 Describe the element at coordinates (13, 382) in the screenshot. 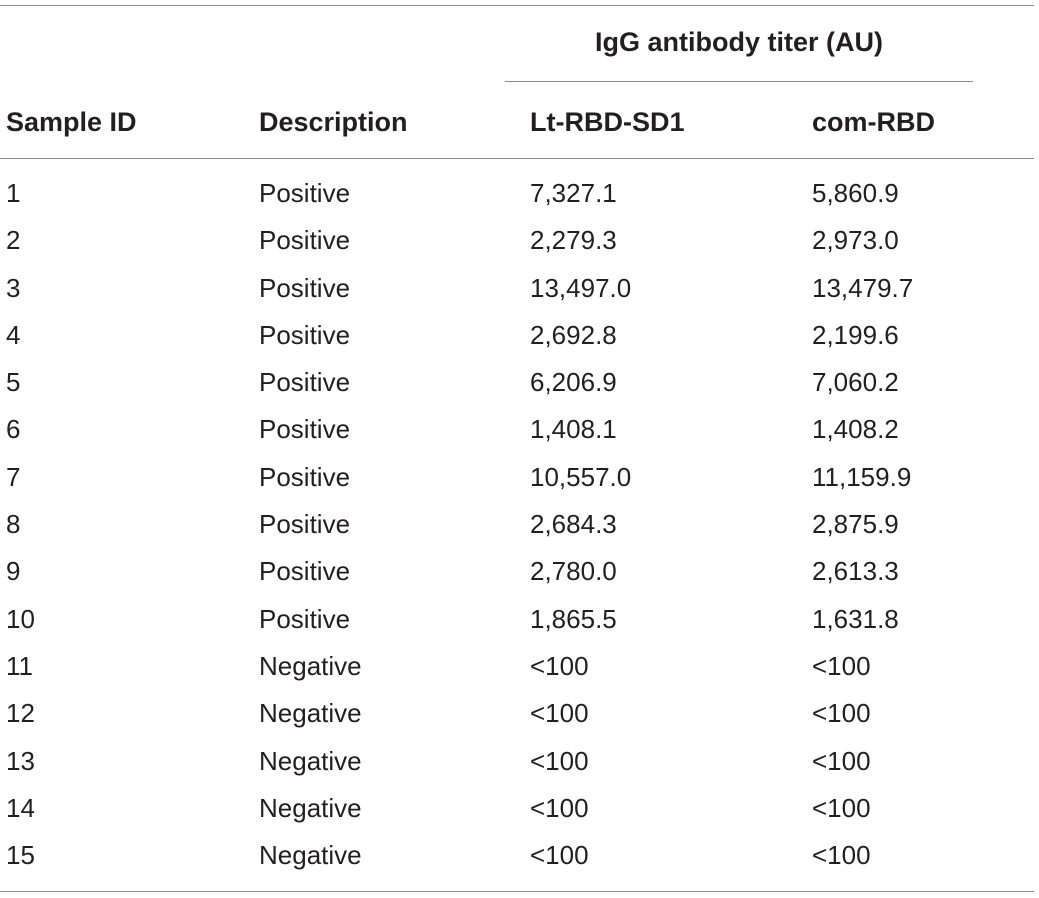

I see `sample-id-cell: 5` at that location.